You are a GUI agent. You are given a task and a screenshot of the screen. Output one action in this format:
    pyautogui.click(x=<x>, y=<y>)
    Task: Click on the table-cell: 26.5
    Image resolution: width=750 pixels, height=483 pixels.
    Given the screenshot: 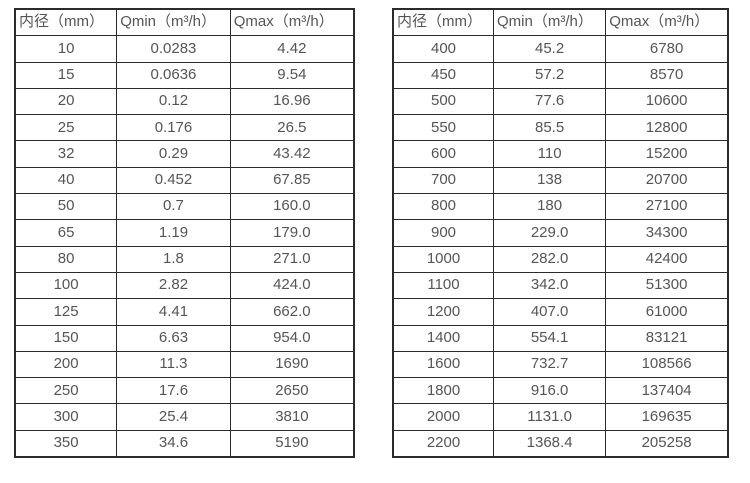 What is the action you would take?
    pyautogui.click(x=292, y=128)
    